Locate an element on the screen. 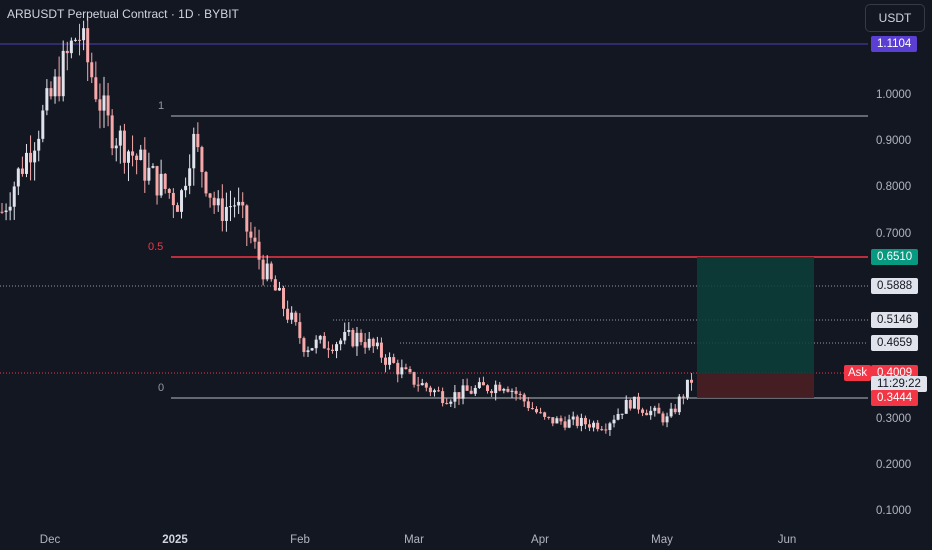 The width and height of the screenshot is (932, 550). fib-label-0: 0 is located at coordinates (161, 388).